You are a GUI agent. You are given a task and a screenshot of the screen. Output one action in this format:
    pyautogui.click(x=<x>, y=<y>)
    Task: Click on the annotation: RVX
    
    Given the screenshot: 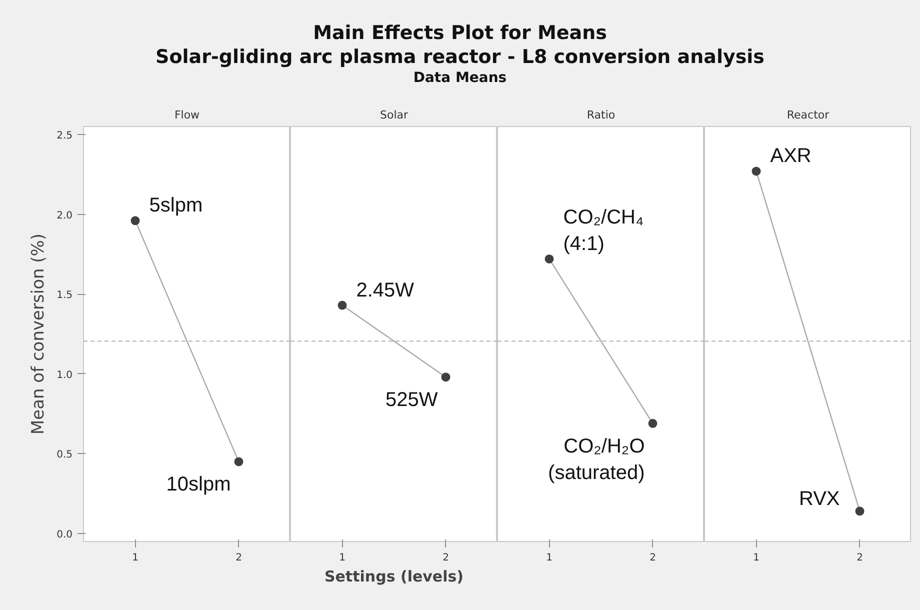 What is the action you would take?
    pyautogui.click(x=819, y=499)
    